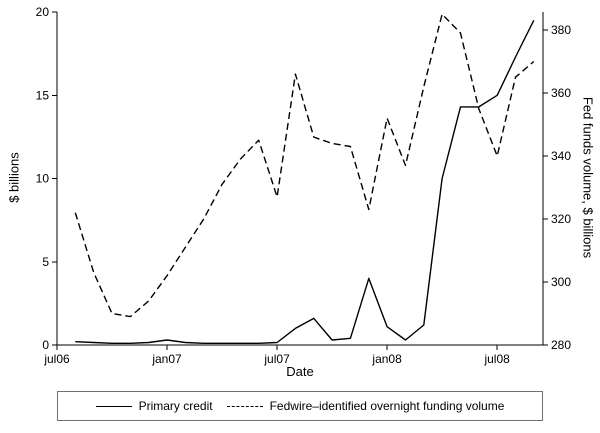 Image resolution: width=600 pixels, height=433 pixels. What do you see at coordinates (561, 93) in the screenshot?
I see `right-tick-label: 360` at bounding box center [561, 93].